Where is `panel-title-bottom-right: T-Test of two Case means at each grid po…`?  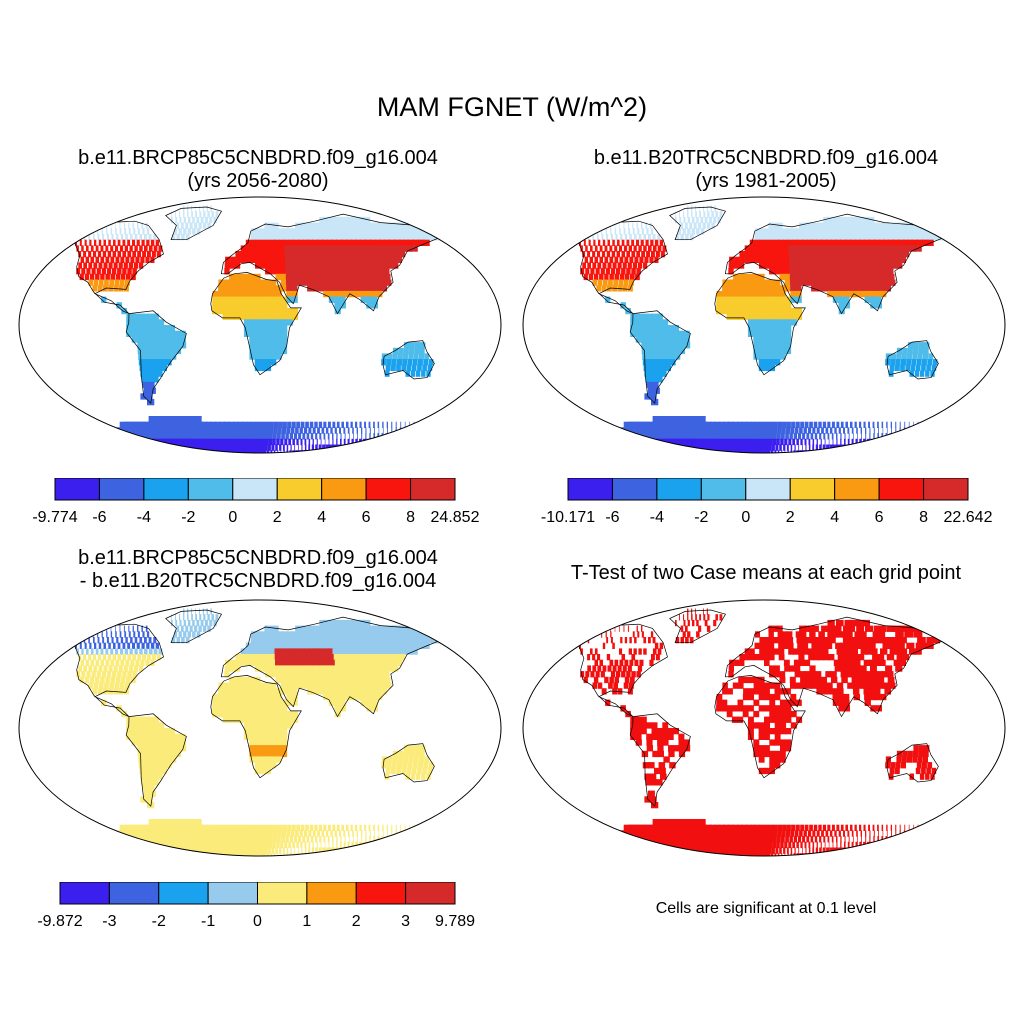
panel-title-bottom-right: T-Test of two Case means at each grid po… is located at coordinates (766, 573).